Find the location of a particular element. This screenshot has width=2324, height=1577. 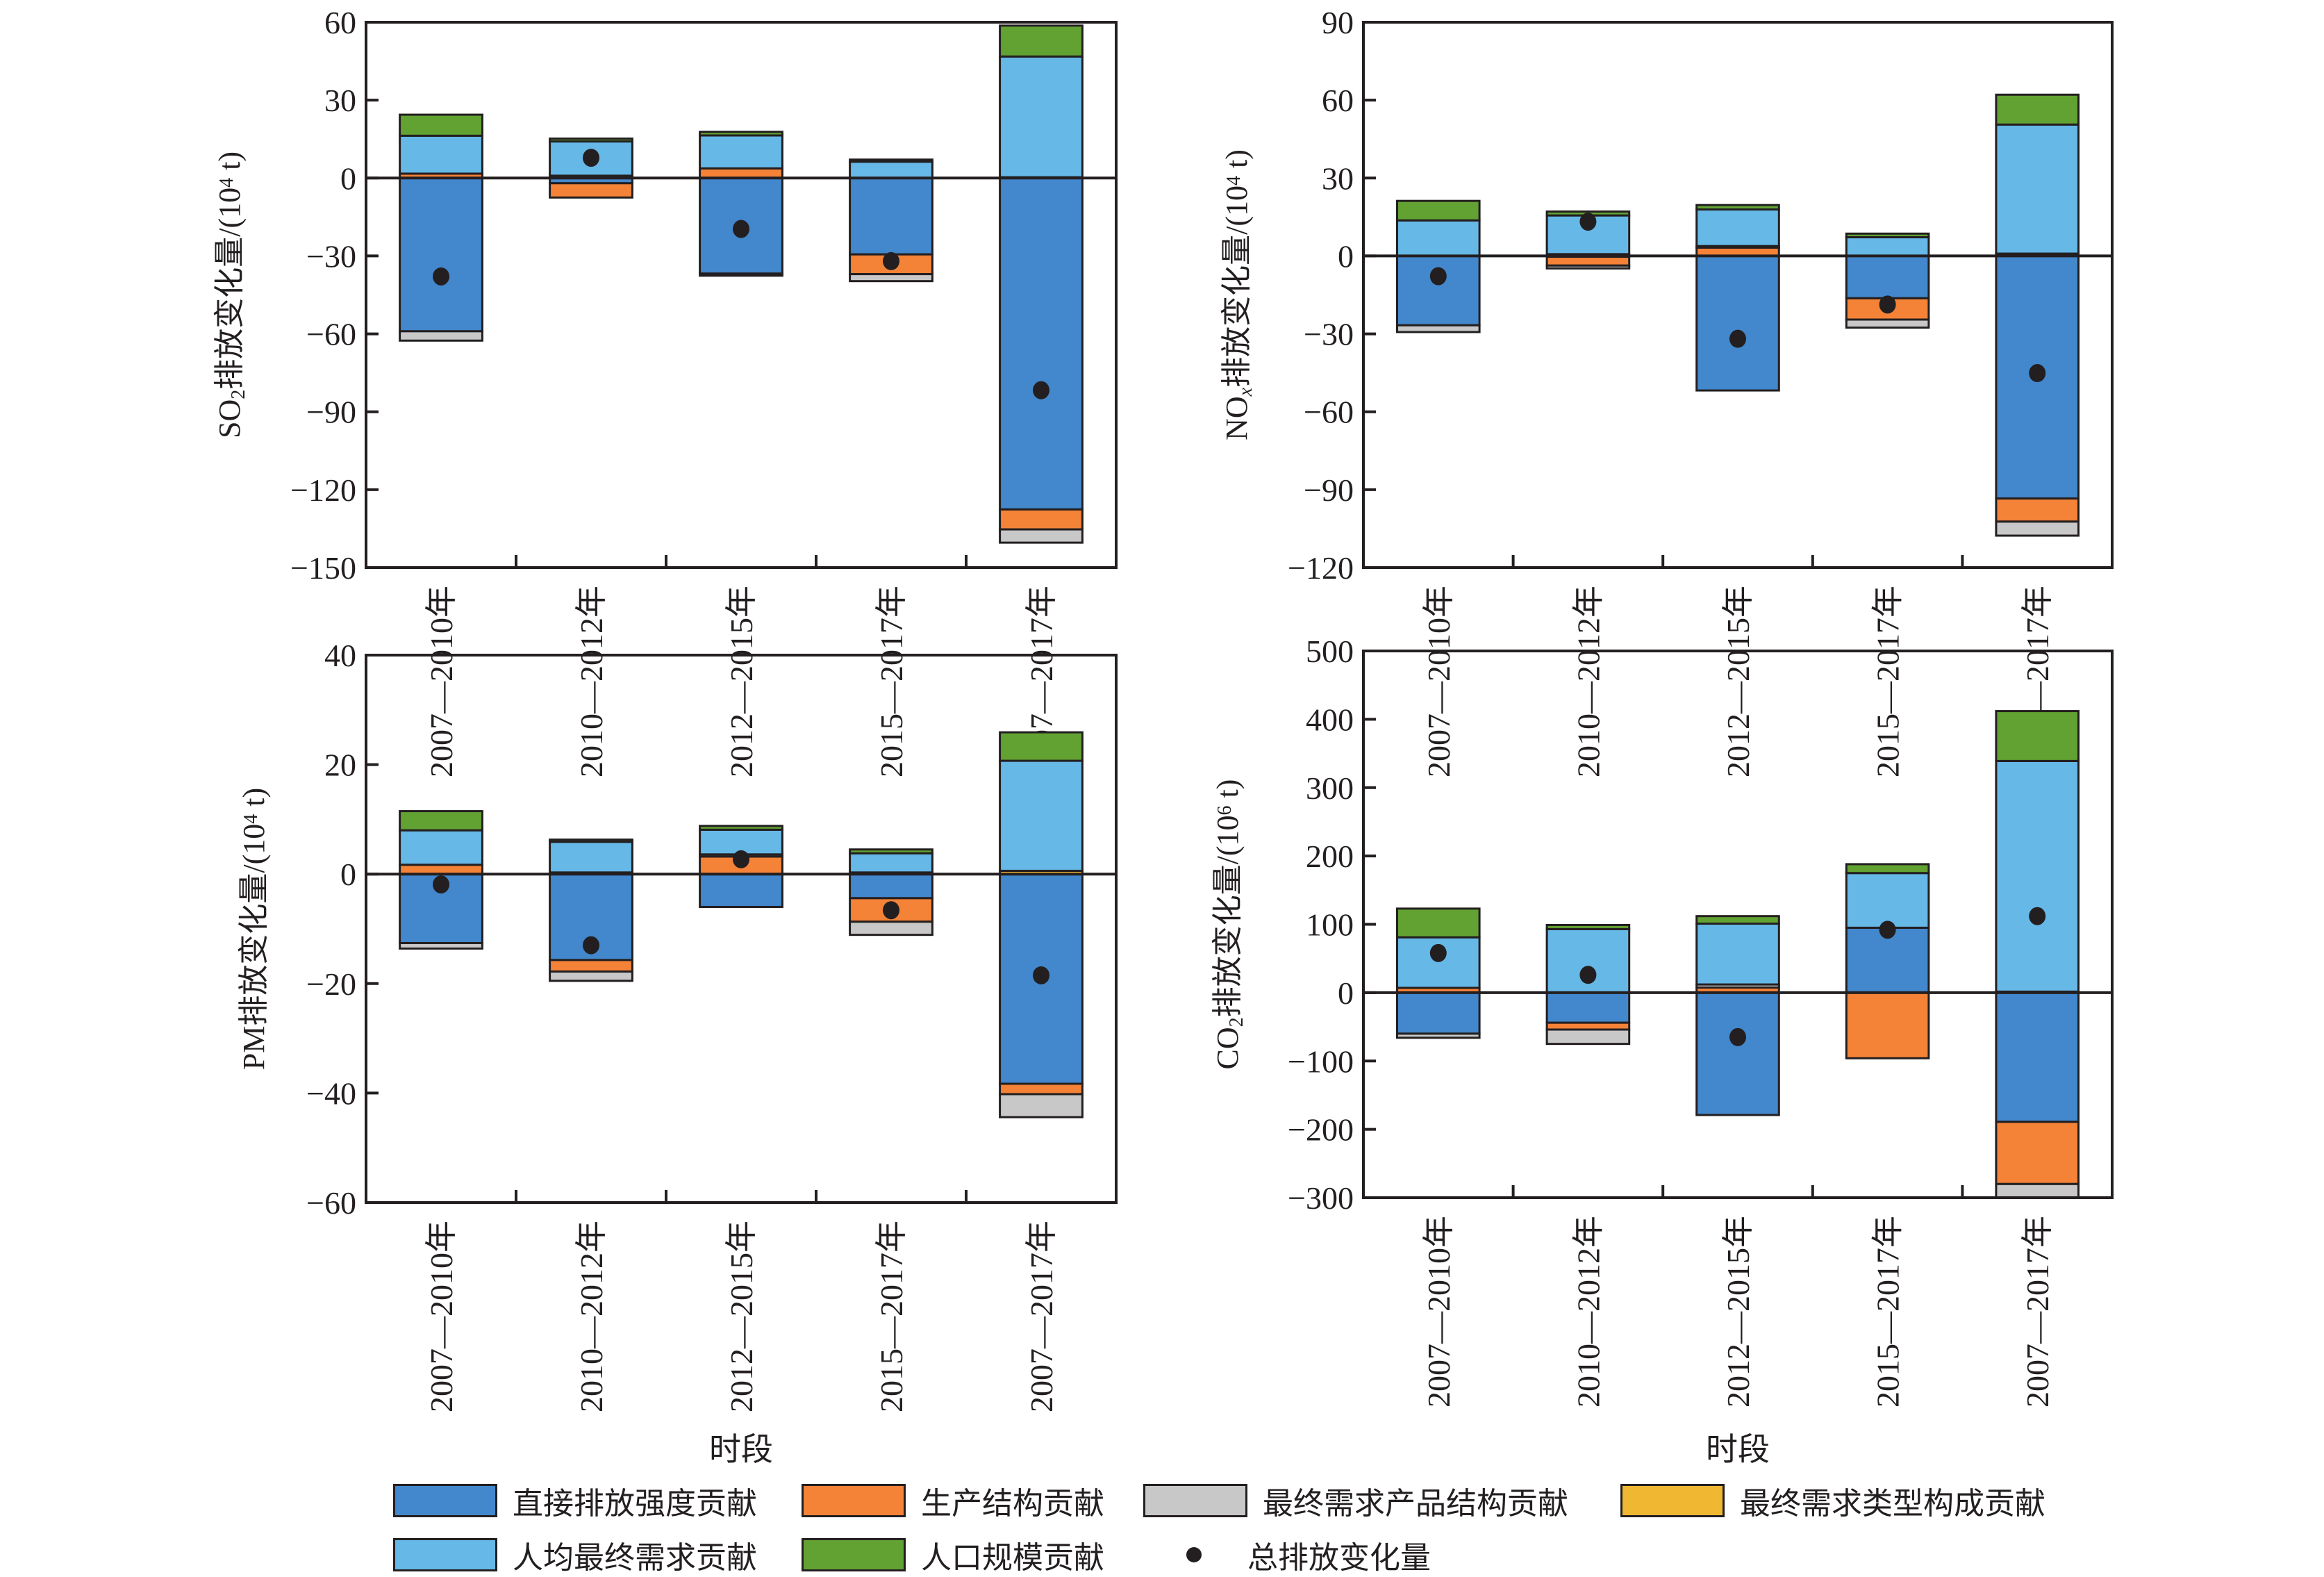

x-tick-label: 2010—2012年 is located at coordinates (591, 681).